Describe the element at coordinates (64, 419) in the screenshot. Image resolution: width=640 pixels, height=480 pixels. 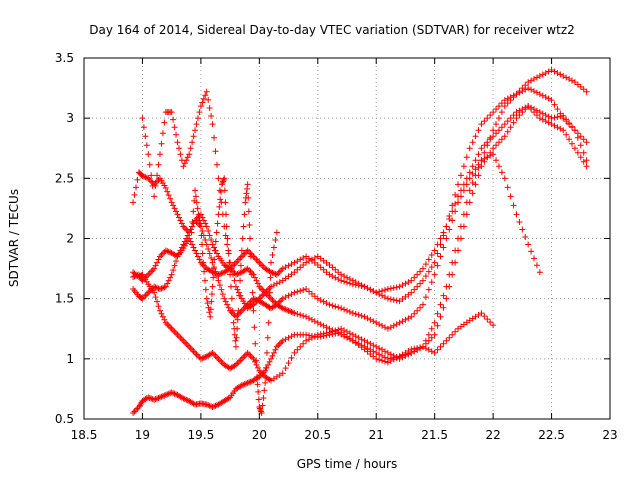
I see `y-tick-label: 0.5` at that location.